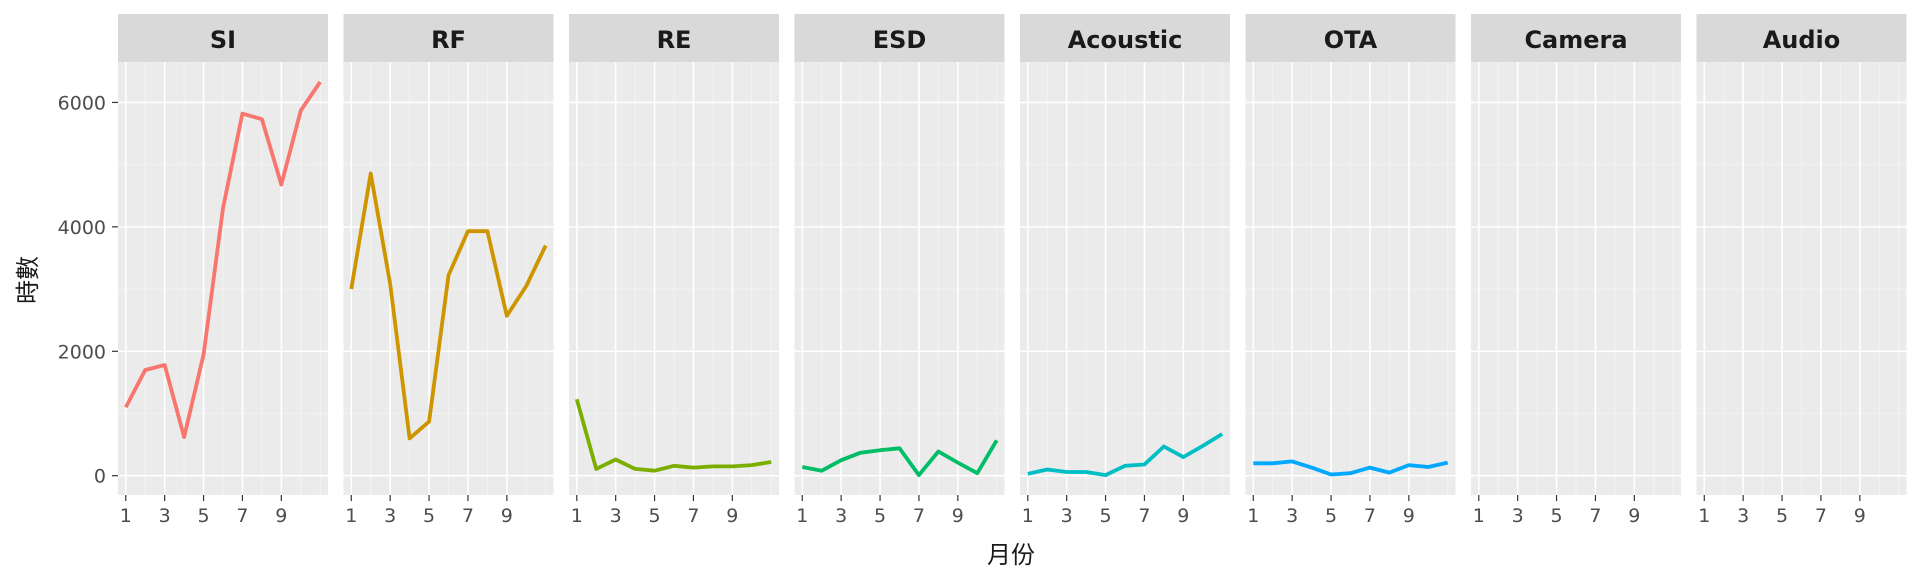 The width and height of the screenshot is (1920, 576). What do you see at coordinates (1801, 270) in the screenshot?
I see `facet-panel: Audio 1 3 5 7 9` at bounding box center [1801, 270].